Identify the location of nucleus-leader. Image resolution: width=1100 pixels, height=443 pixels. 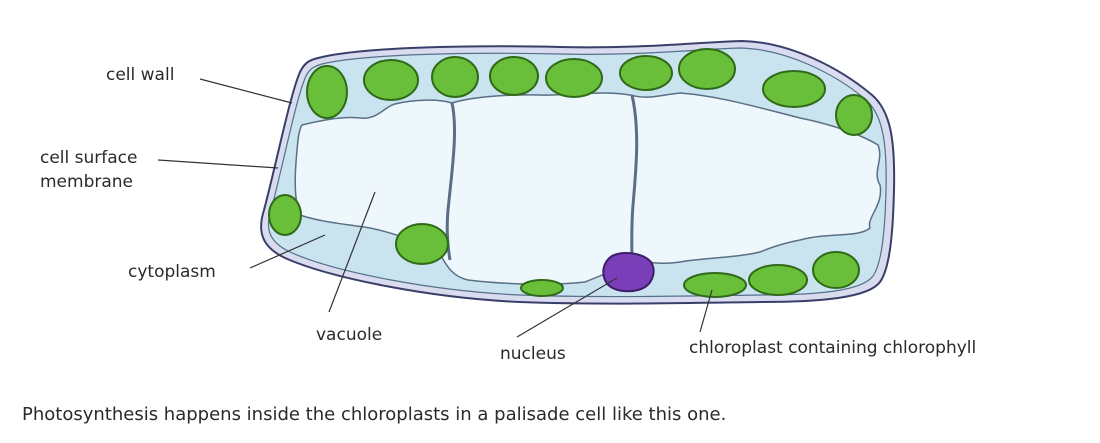
(567, 307).